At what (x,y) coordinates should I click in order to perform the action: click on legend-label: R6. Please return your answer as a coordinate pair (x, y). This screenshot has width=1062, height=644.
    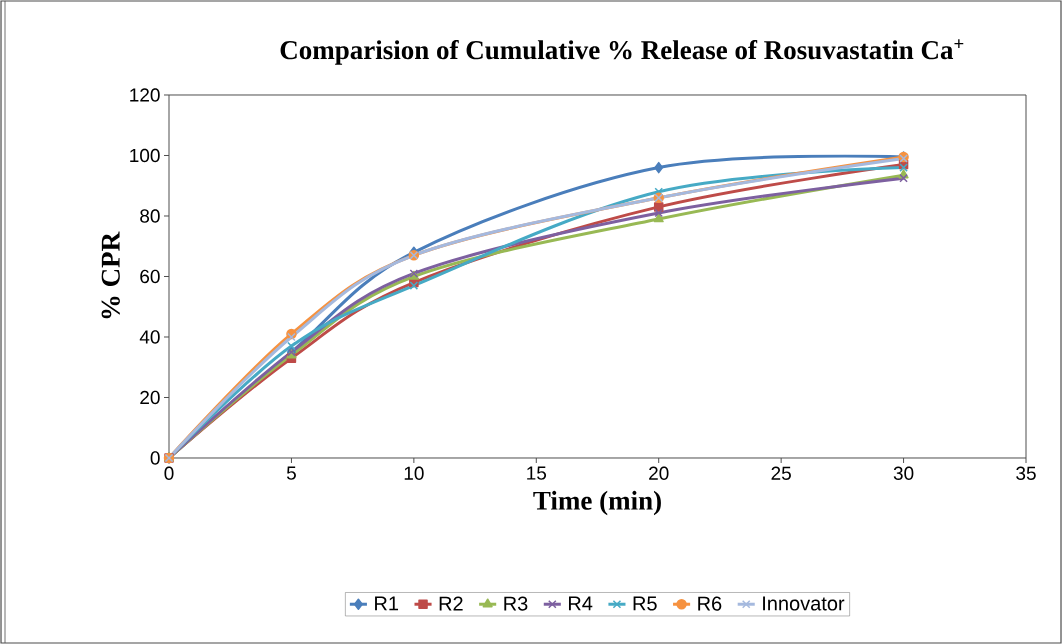
    Looking at the image, I should click on (710, 603).